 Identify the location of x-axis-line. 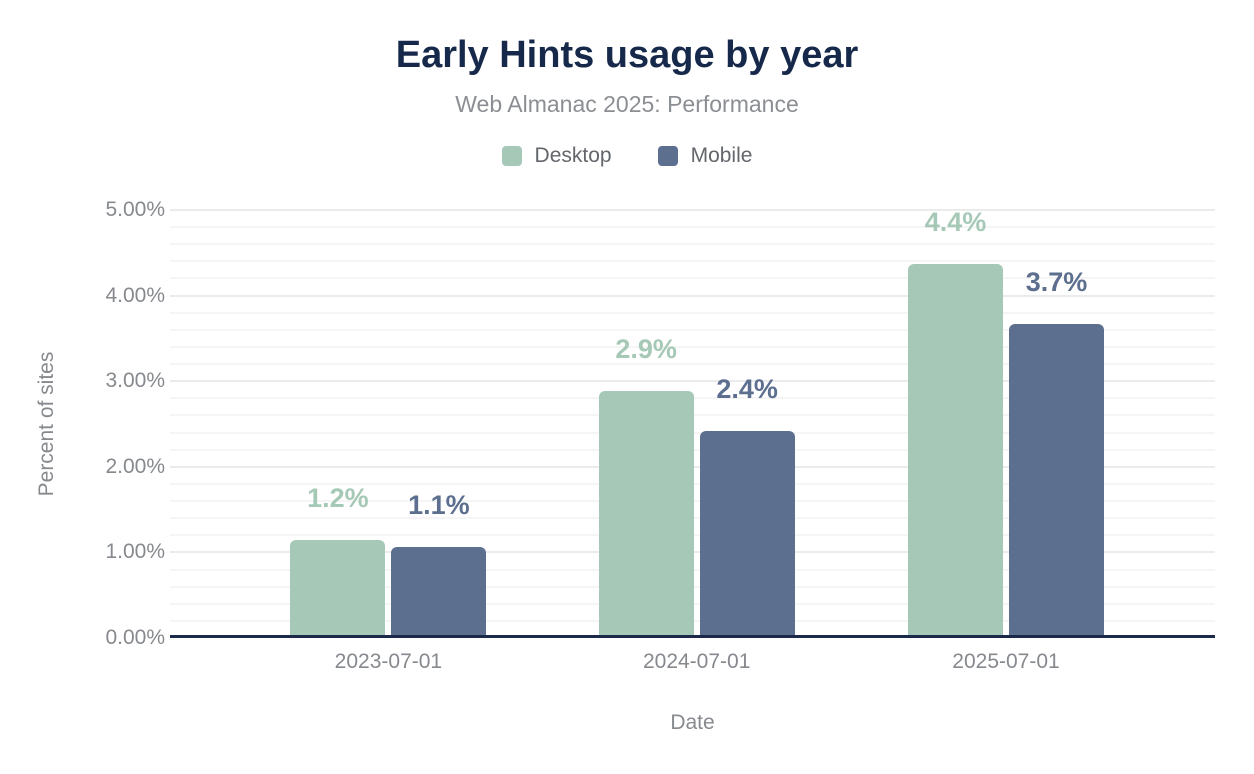
(692, 636).